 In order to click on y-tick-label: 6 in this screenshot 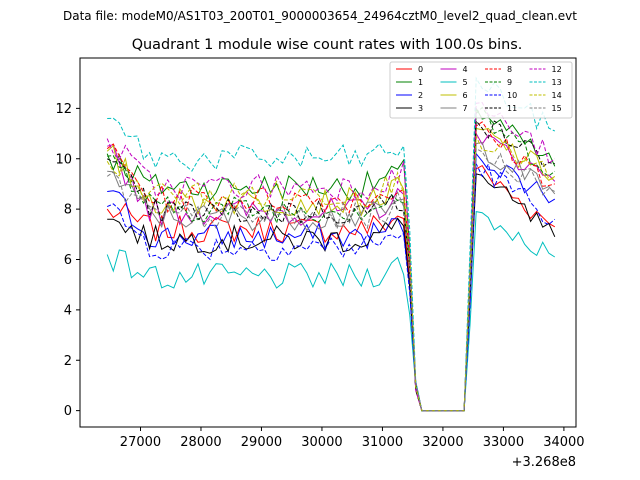, I will do `click(68, 260)`.